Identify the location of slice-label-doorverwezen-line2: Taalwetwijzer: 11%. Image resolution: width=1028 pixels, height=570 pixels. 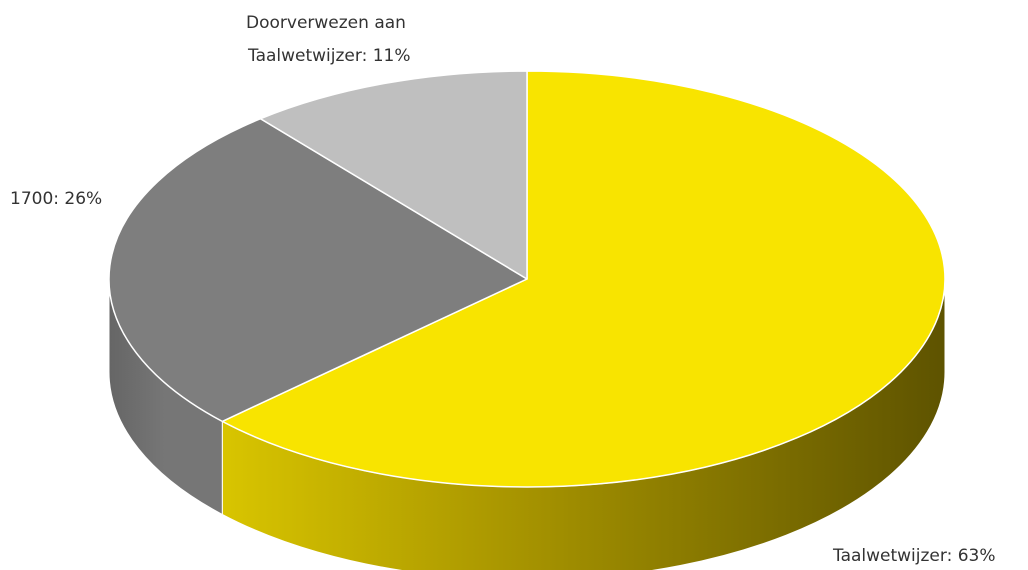
(329, 56).